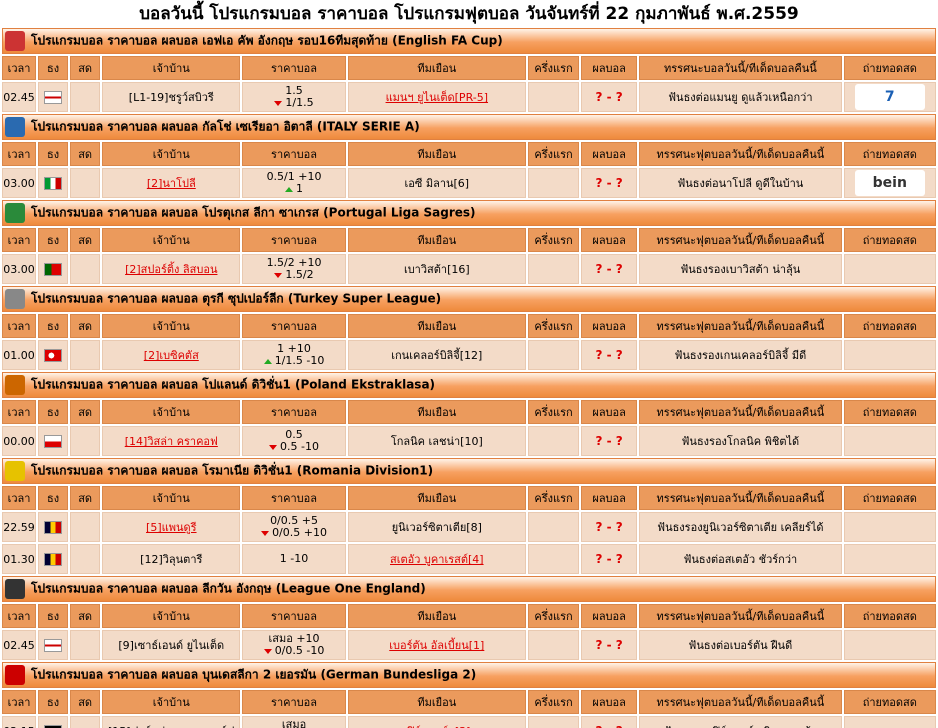 Image resolution: width=938 pixels, height=728 pixels. Describe the element at coordinates (293, 361) in the screenshot. I see `odds-line: 1/1.5 -10` at that location.